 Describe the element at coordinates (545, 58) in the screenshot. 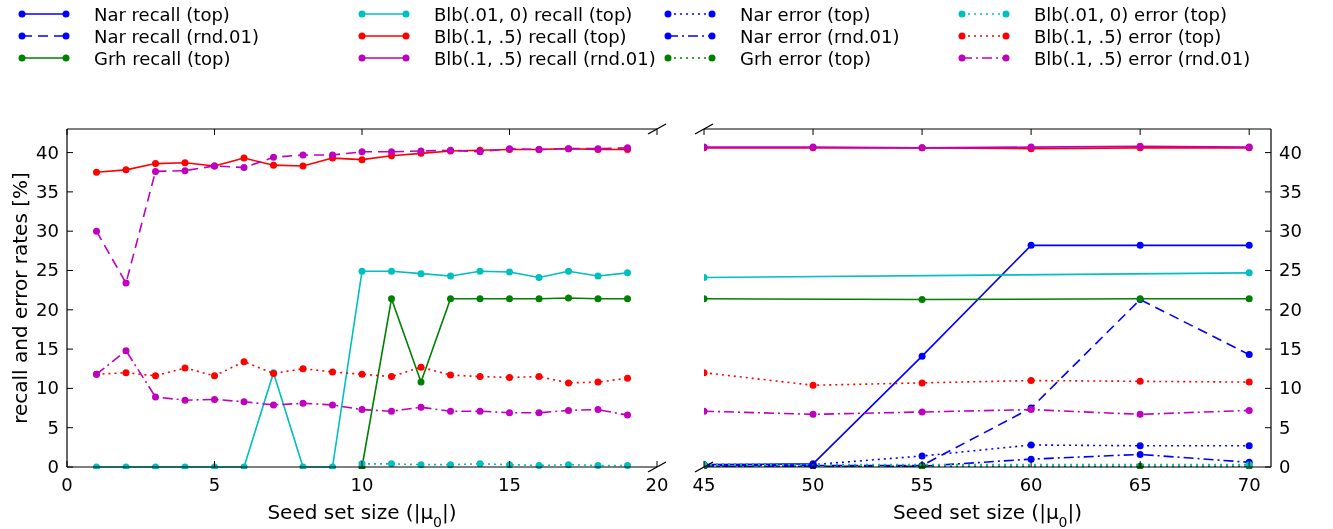

I see `legend-label: Blb(.1, .5) recall (rnd.01)` at that location.